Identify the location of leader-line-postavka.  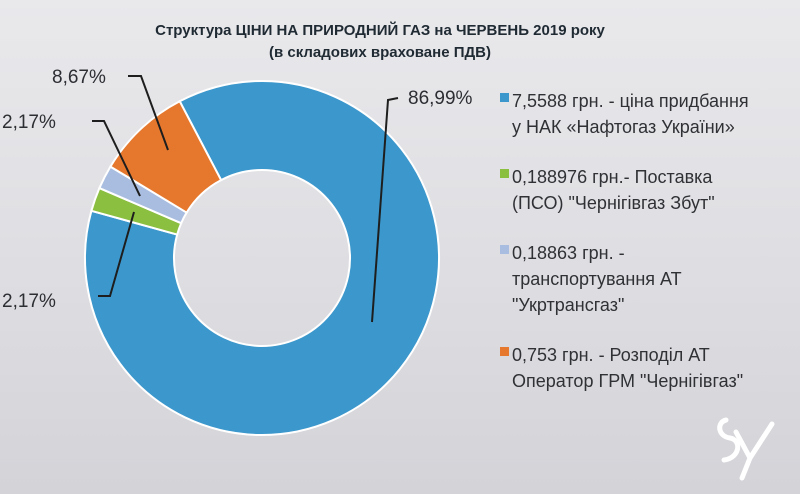
(116, 254).